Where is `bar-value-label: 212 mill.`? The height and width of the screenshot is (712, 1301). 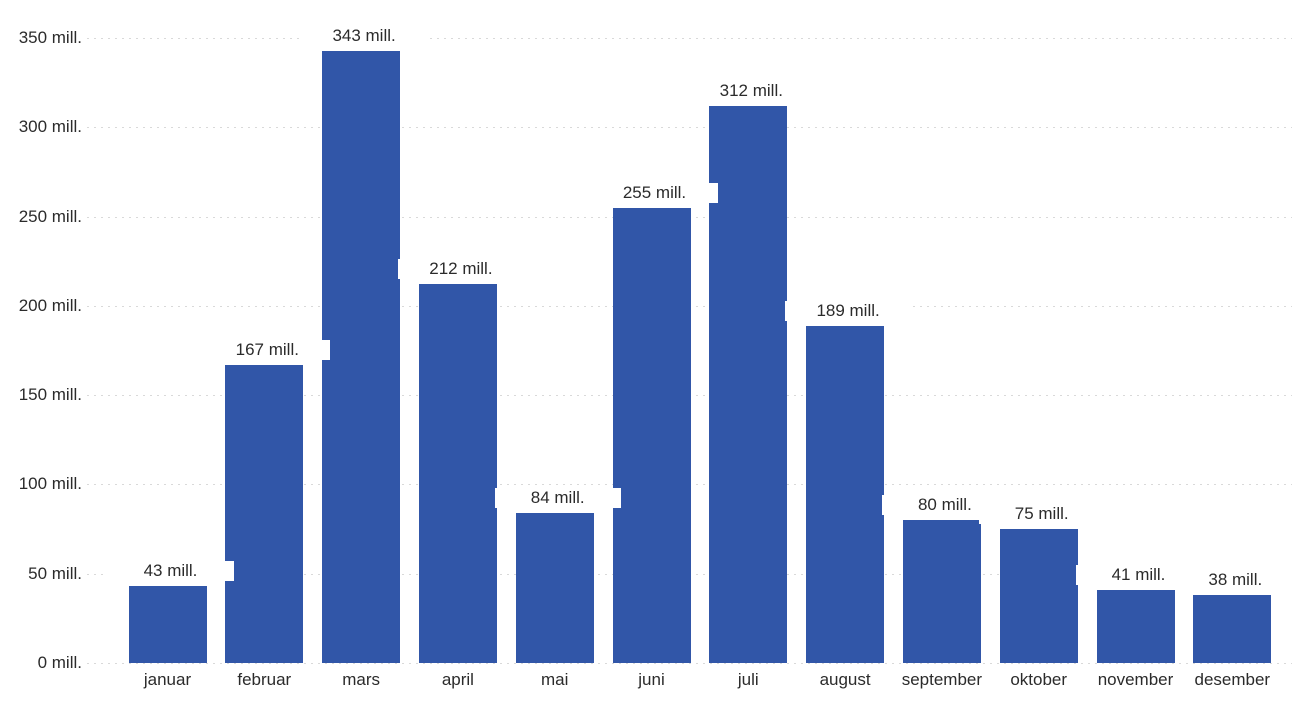 bar-value-label: 212 mill. is located at coordinates (460, 269).